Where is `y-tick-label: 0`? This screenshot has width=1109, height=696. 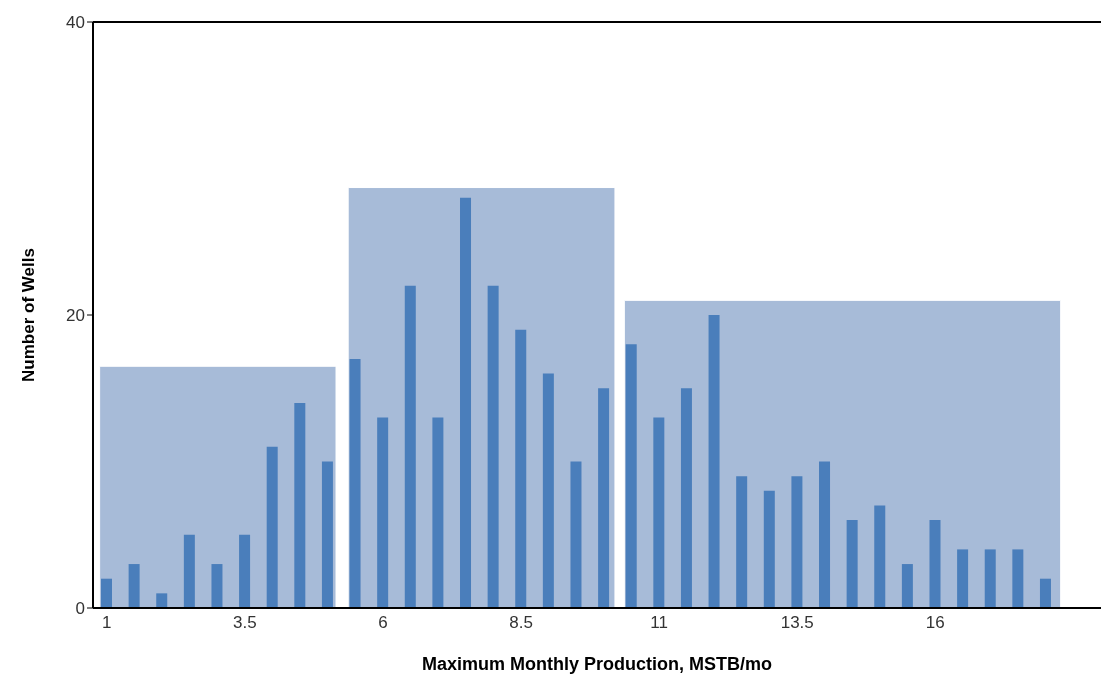 y-tick-label: 0 is located at coordinates (80, 609).